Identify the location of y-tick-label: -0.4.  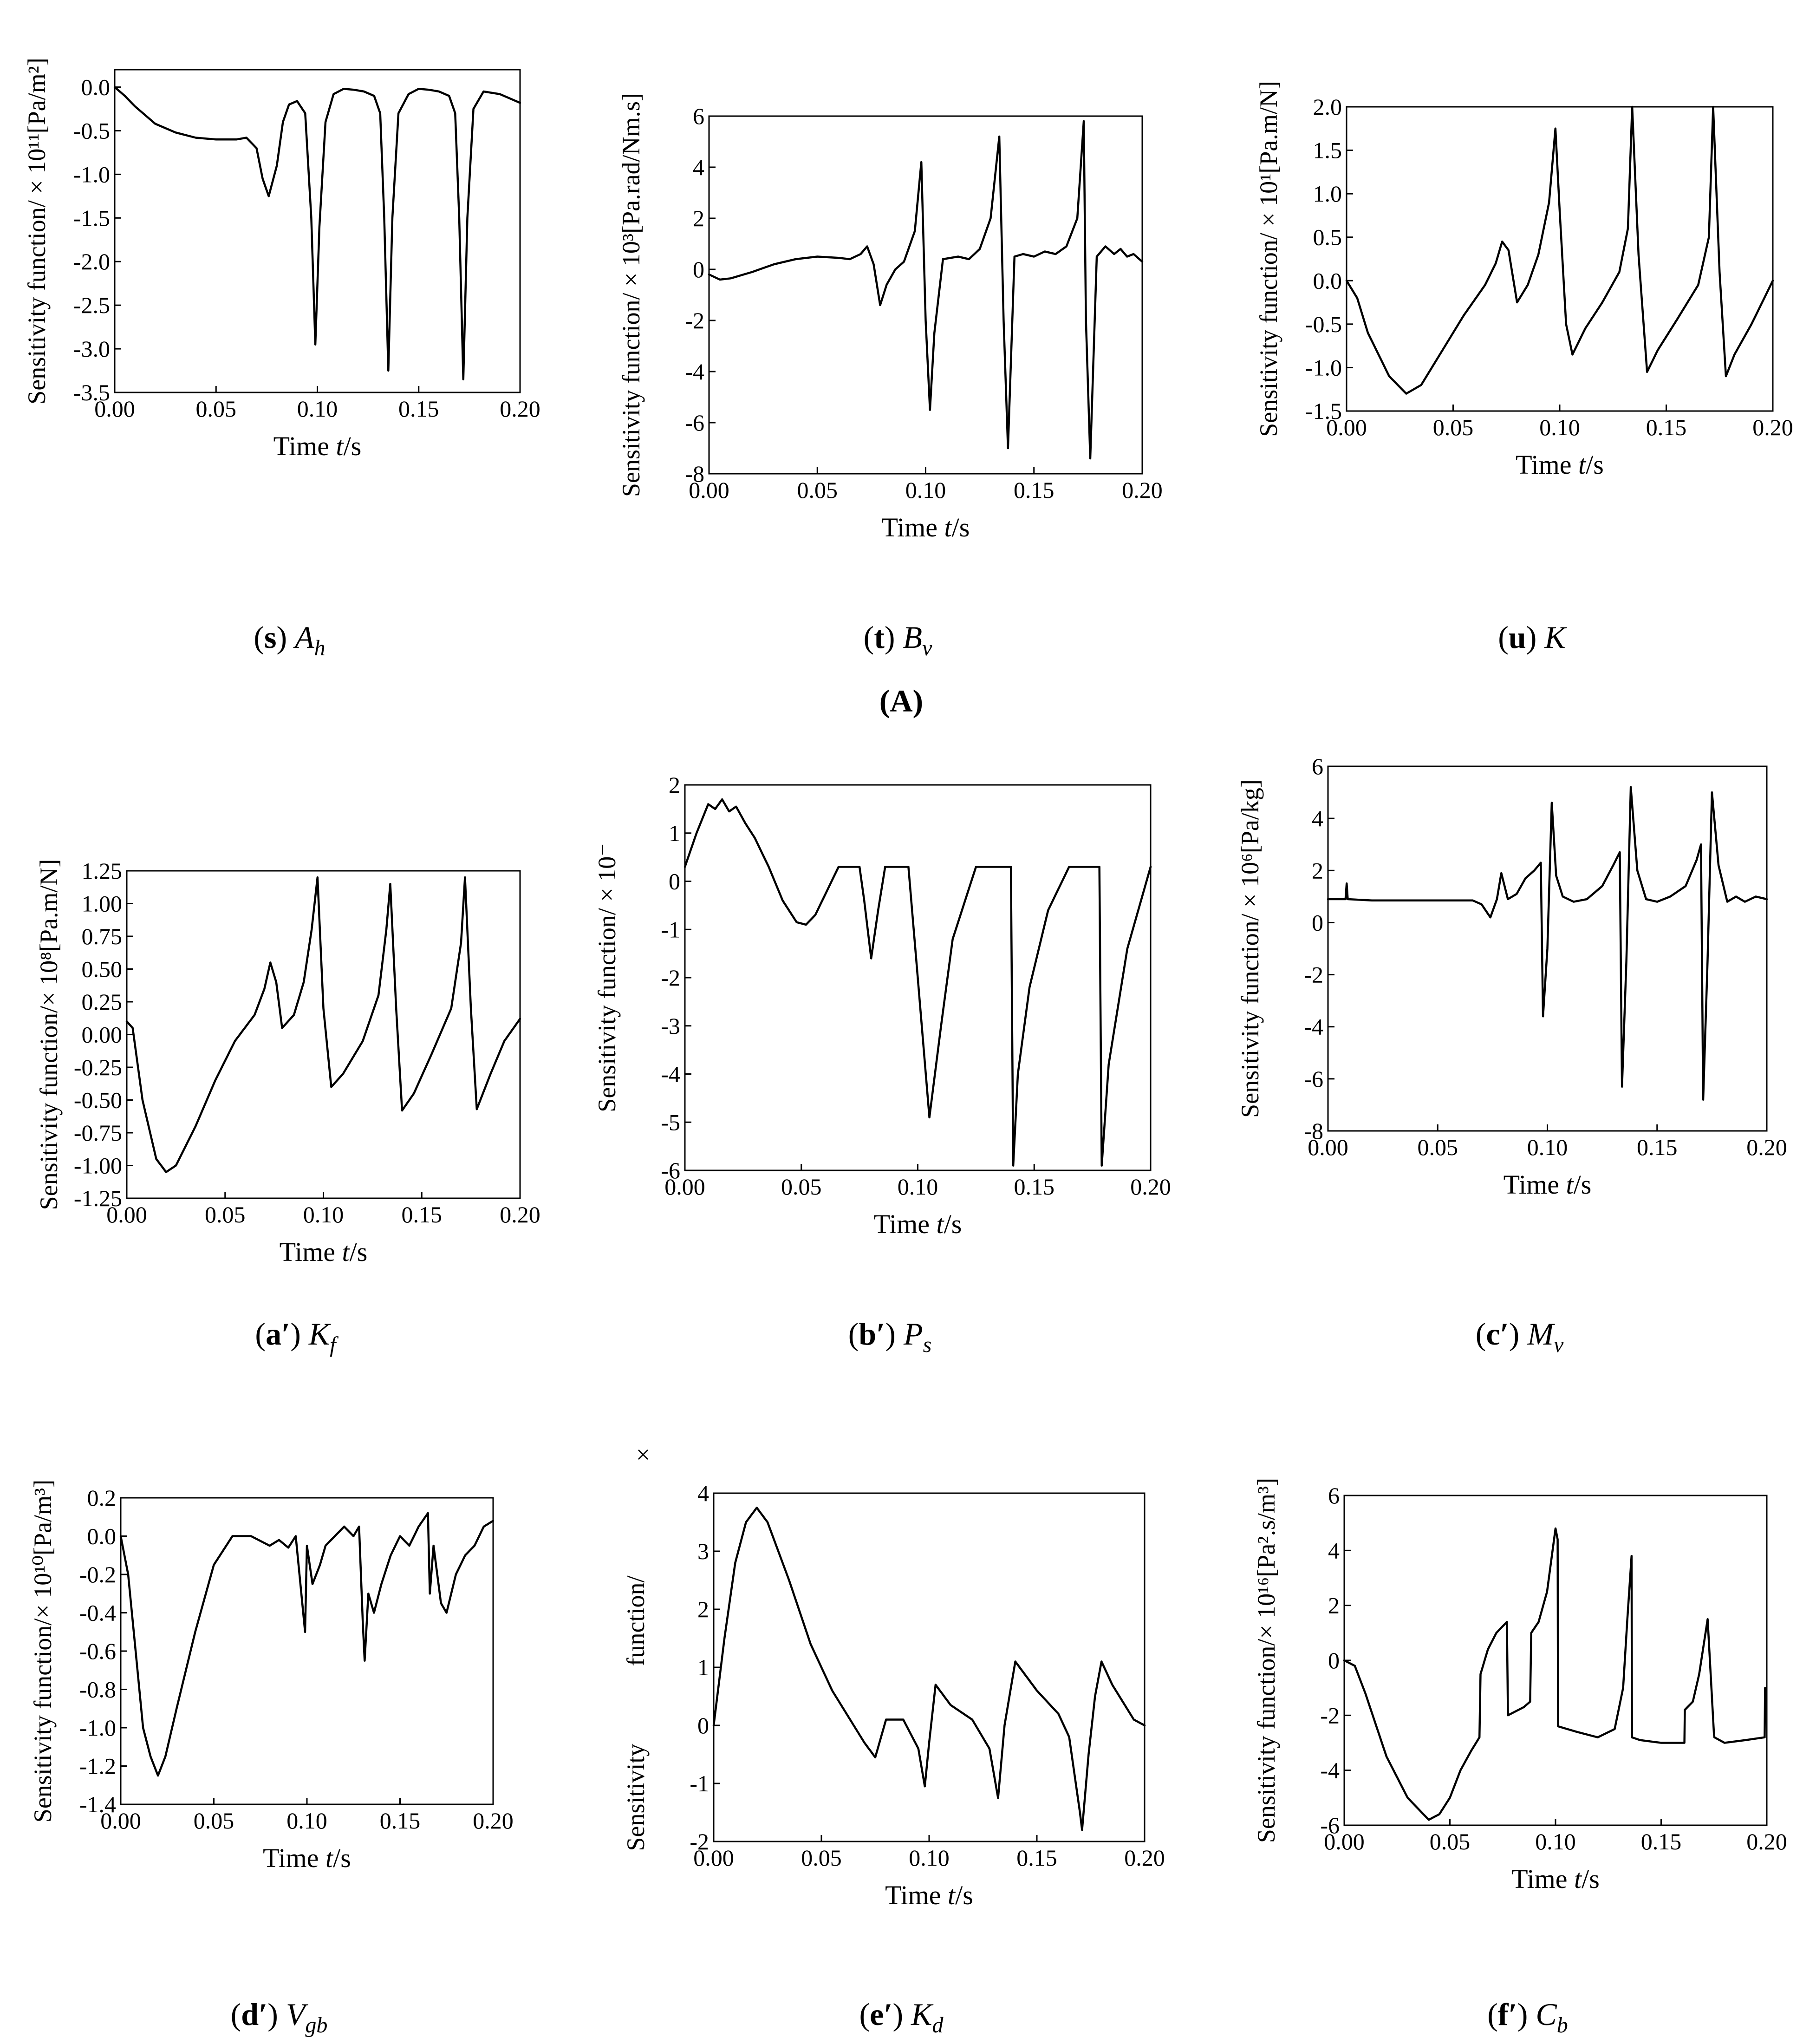
(97, 1613).